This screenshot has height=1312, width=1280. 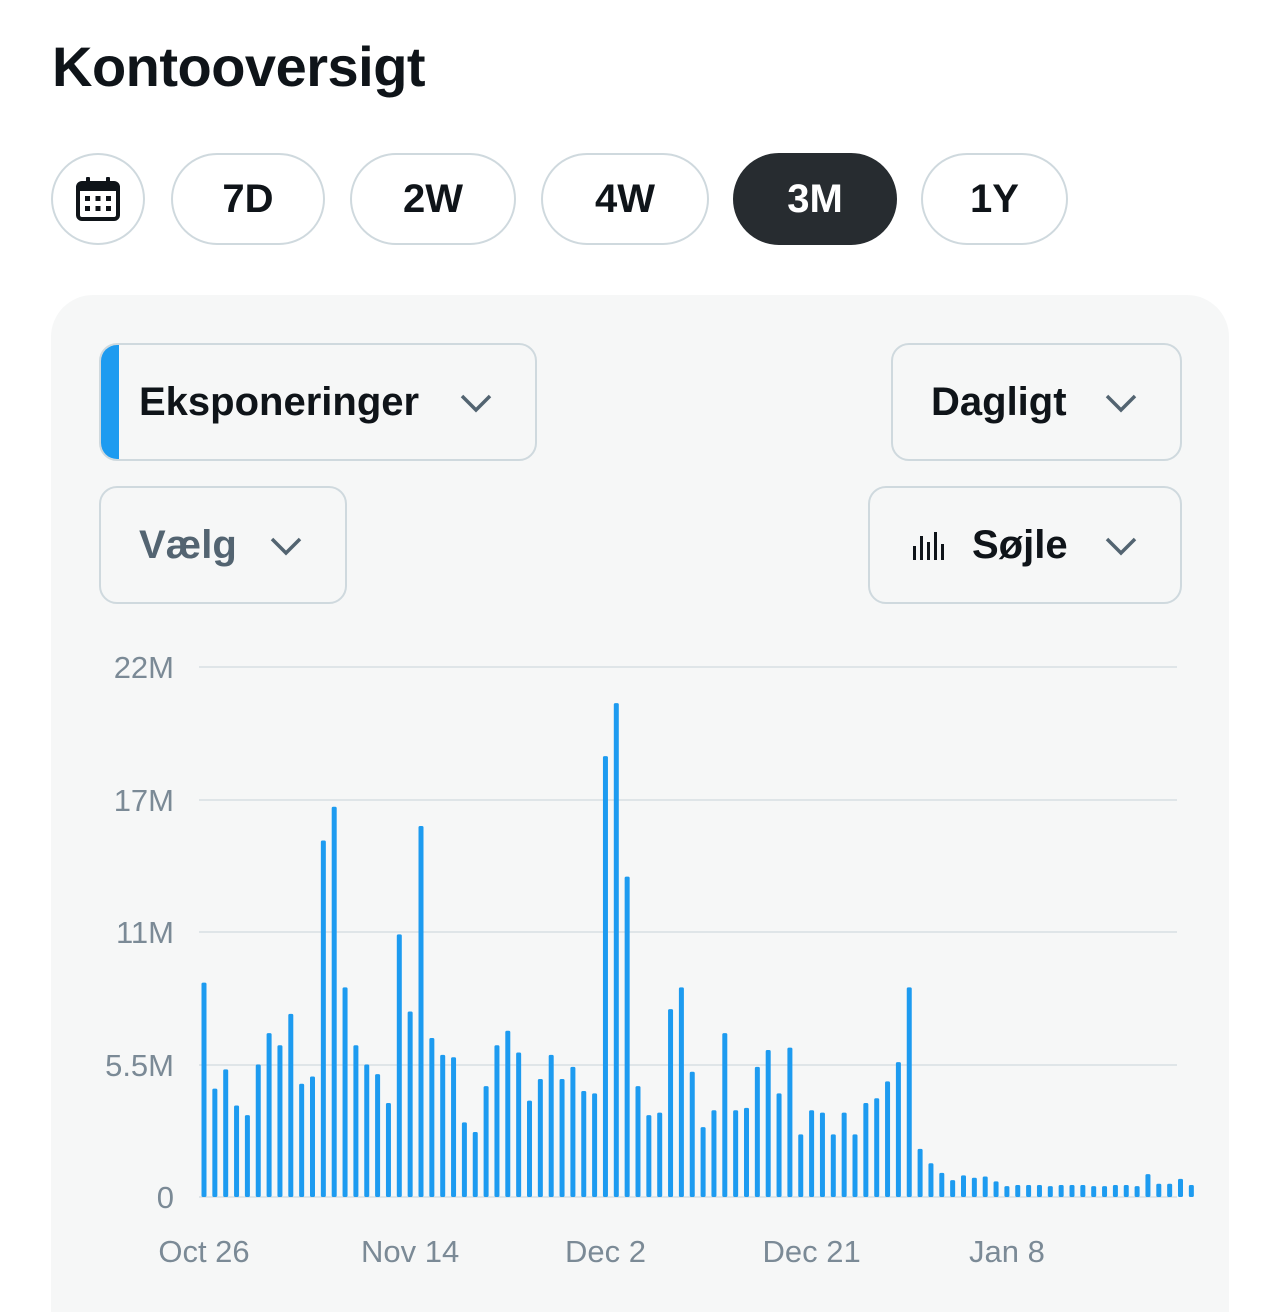 What do you see at coordinates (110, 402) in the screenshot?
I see `metric-color-indicator` at bounding box center [110, 402].